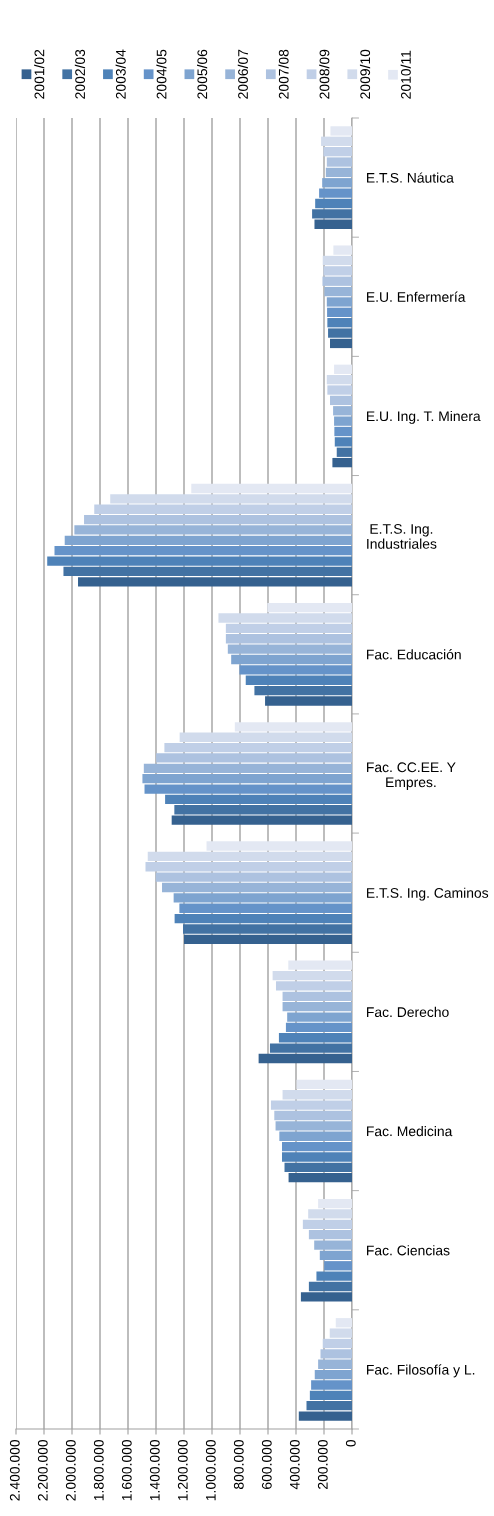 The width and height of the screenshot is (494, 1516). What do you see at coordinates (238, 1464) in the screenshot?
I see `x-tick-label: 800.000` at bounding box center [238, 1464].